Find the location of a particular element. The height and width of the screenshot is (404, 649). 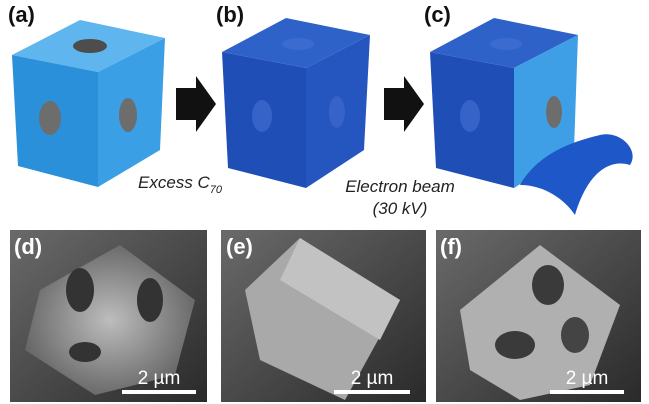

panel-label: (b) is located at coordinates (230, 14).